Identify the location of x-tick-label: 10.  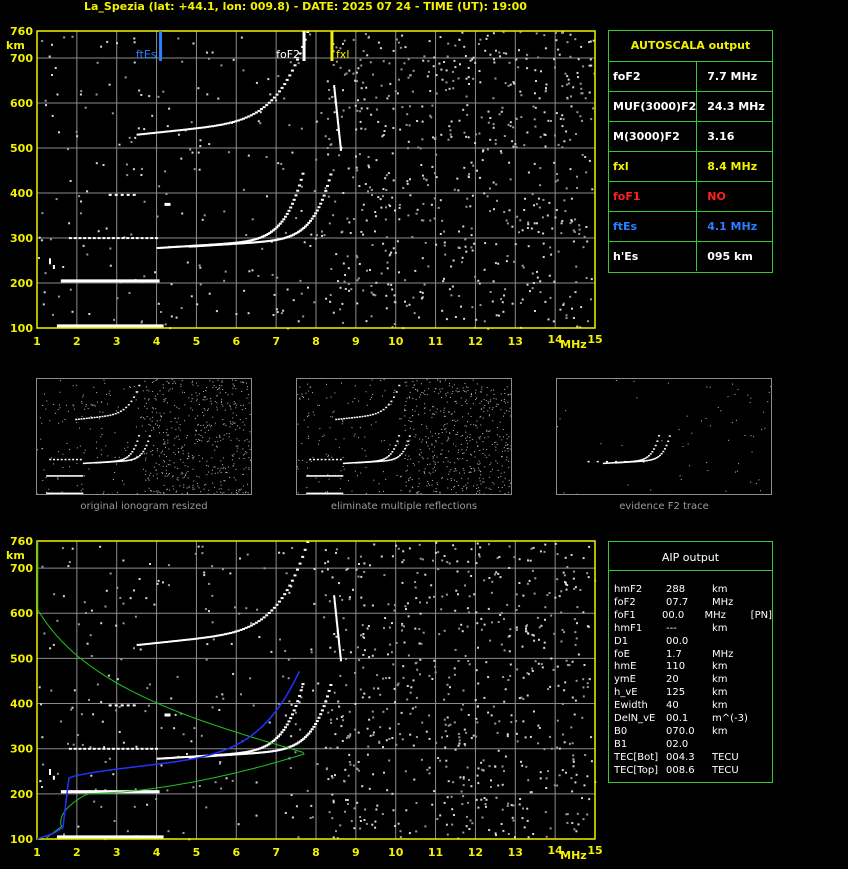
(396, 341).